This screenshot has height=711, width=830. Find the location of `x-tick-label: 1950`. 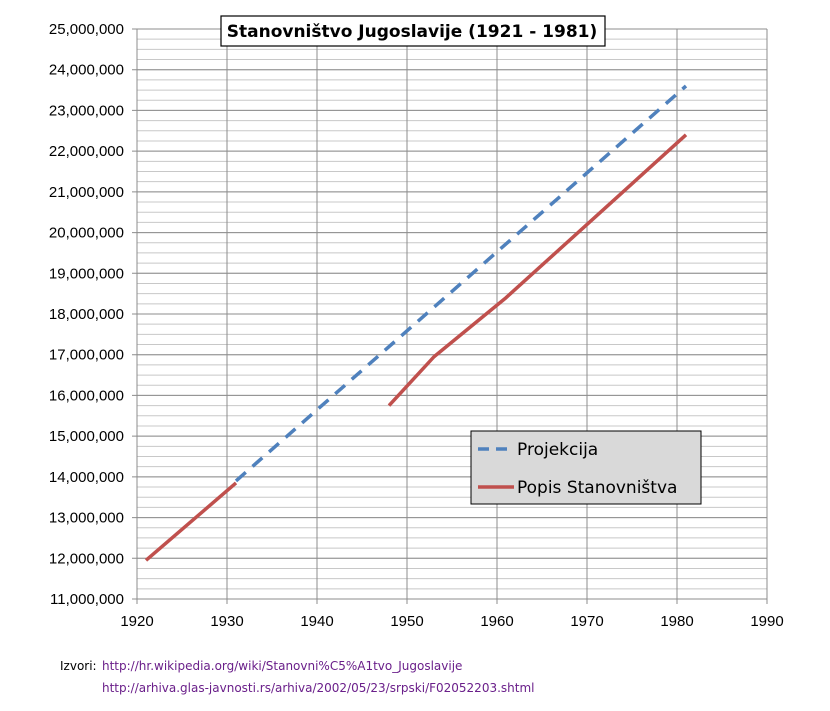

x-tick-label: 1950 is located at coordinates (406, 621).